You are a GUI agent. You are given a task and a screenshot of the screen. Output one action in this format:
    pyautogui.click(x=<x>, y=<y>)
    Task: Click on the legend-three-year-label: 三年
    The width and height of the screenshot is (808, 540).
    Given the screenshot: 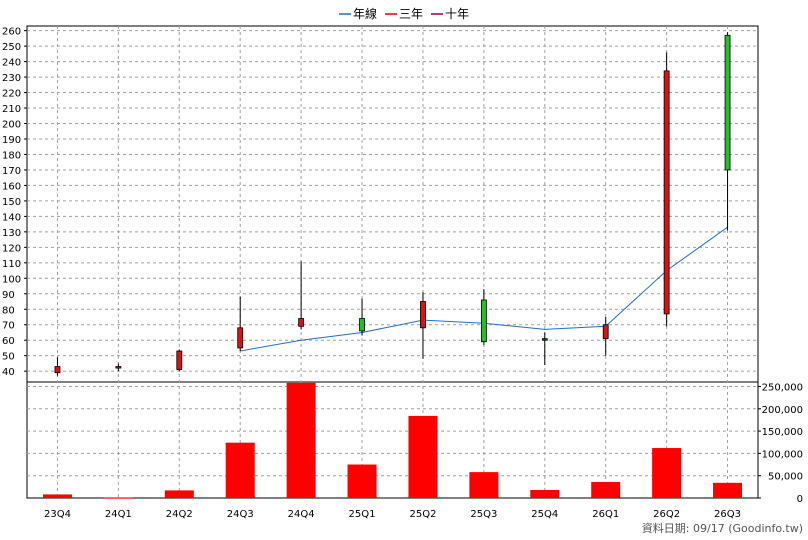 What is the action you would take?
    pyautogui.click(x=411, y=14)
    